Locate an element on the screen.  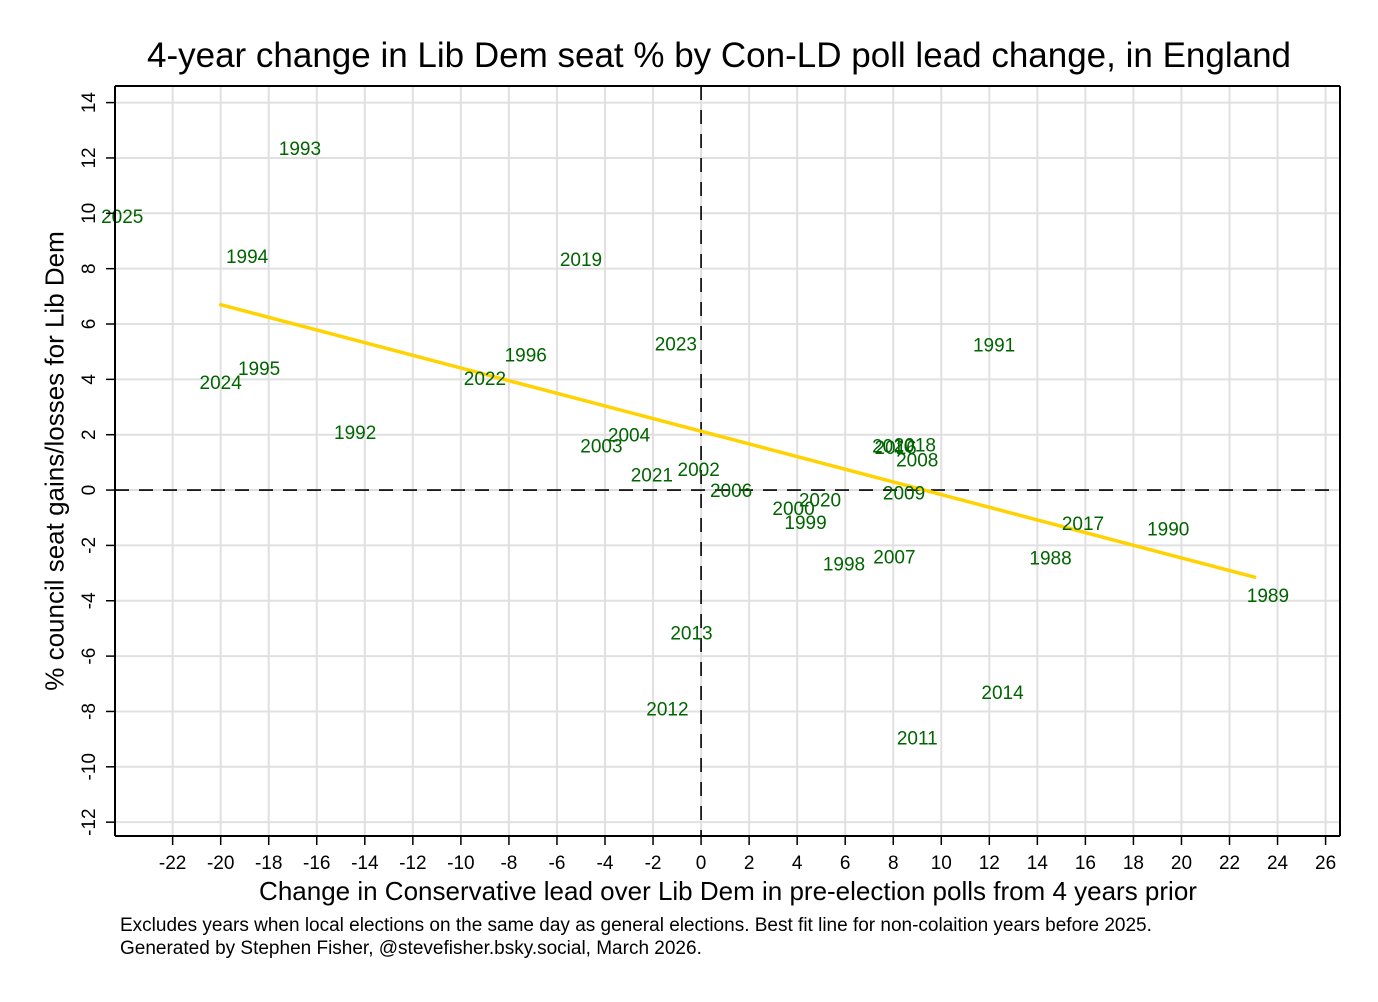
data-point-label-2021: 2021 is located at coordinates (652, 476).